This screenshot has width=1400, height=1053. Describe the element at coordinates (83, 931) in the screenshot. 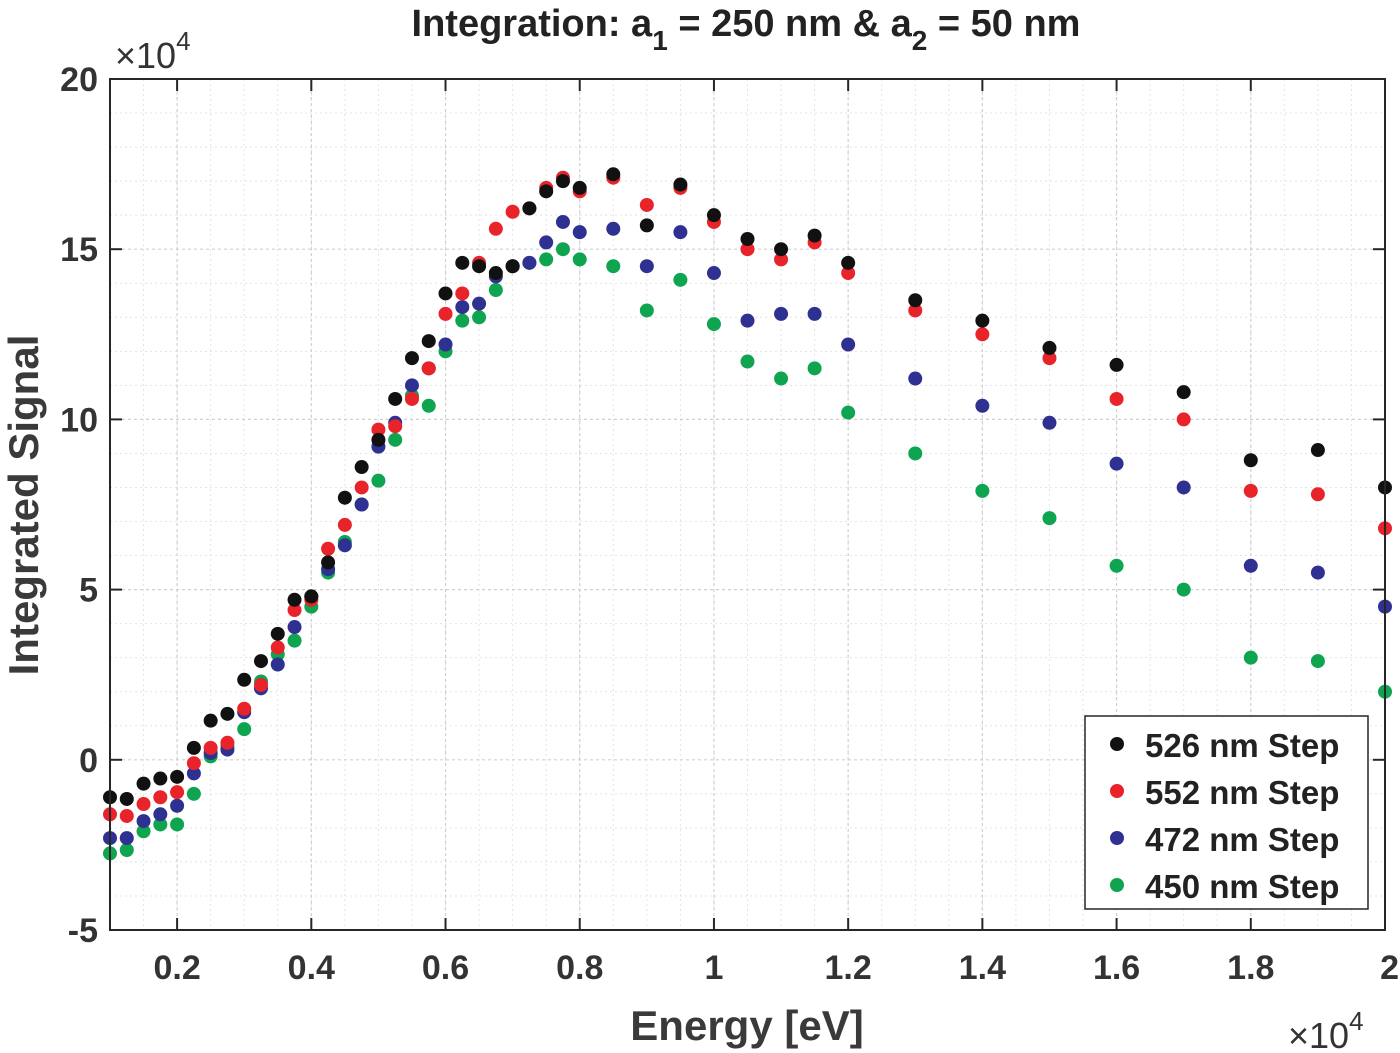

I see `y-tick-label: -5` at that location.